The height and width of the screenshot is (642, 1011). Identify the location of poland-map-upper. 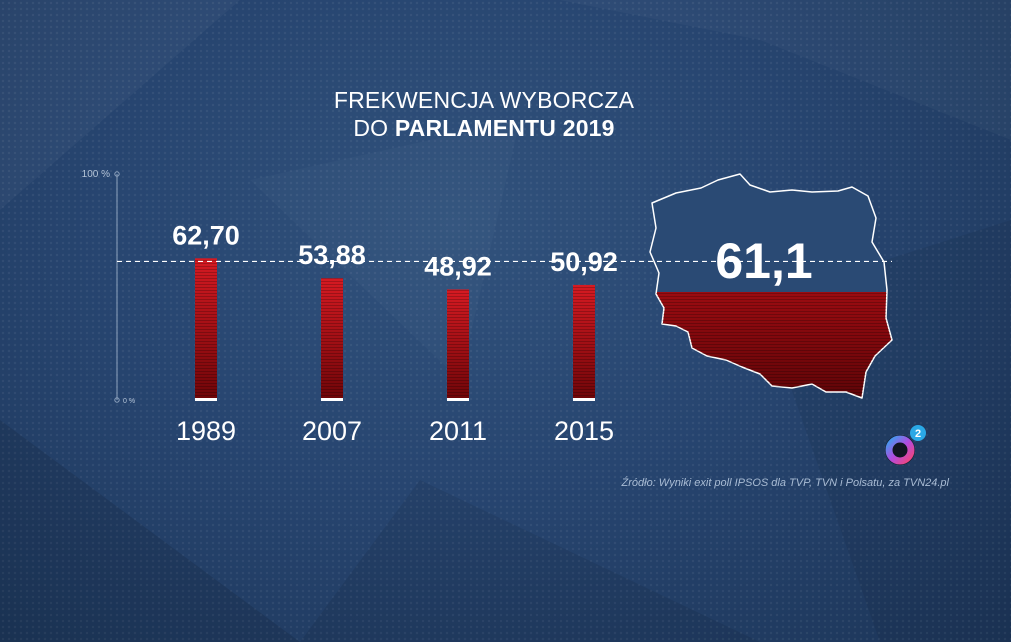
(768, 232).